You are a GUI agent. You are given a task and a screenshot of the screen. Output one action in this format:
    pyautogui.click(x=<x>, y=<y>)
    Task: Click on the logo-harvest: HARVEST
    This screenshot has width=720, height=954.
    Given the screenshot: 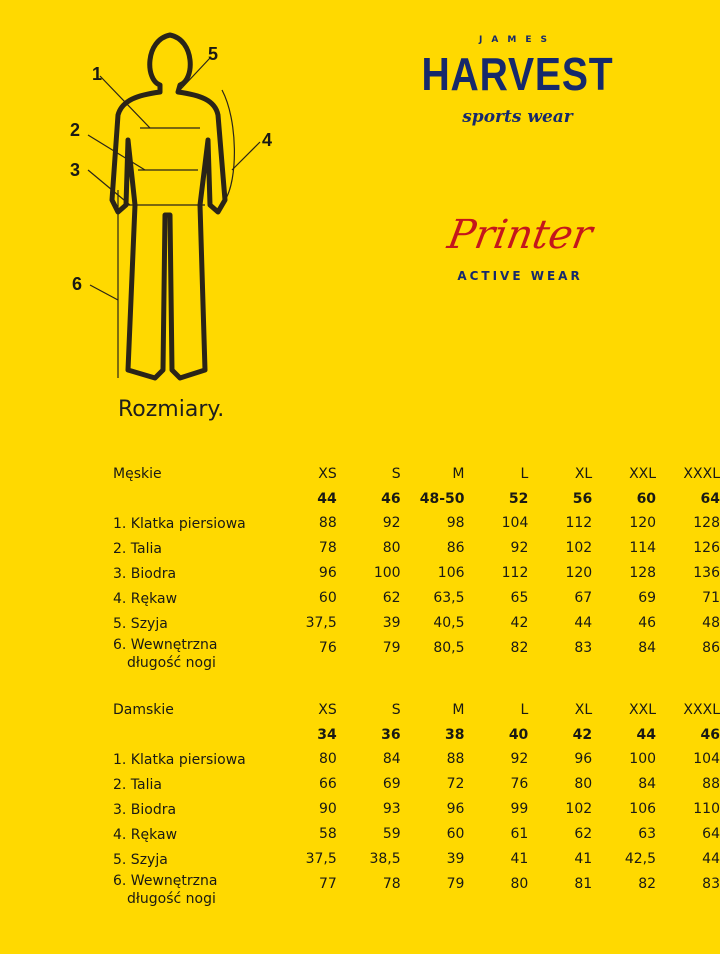 What is the action you would take?
    pyautogui.click(x=517, y=74)
    